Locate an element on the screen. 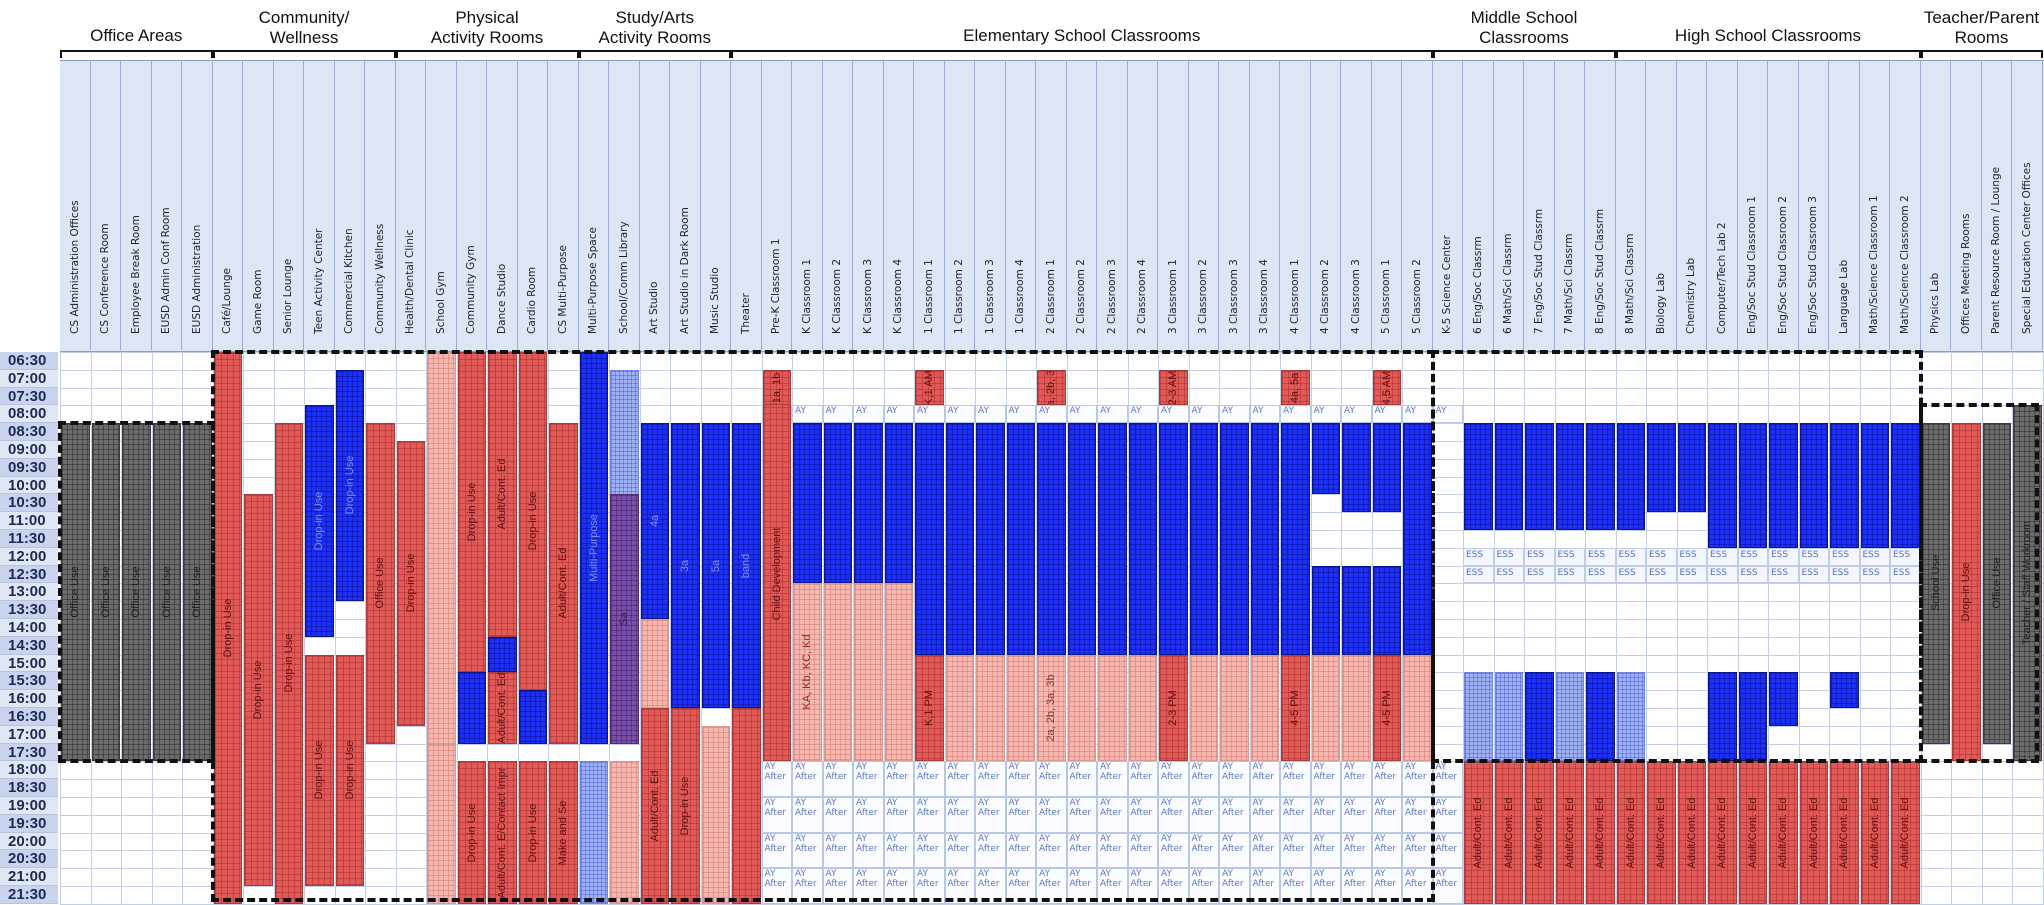 The image size is (2044, 905). column-header-label: K Classroom 4 is located at coordinates (898, 296).